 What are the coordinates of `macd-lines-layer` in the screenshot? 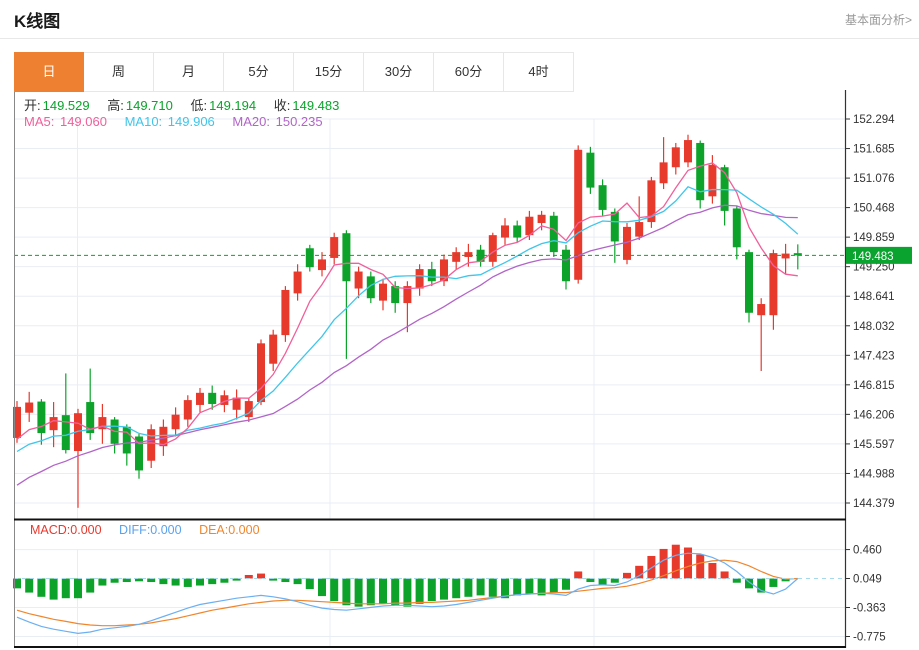 It's located at (407, 593).